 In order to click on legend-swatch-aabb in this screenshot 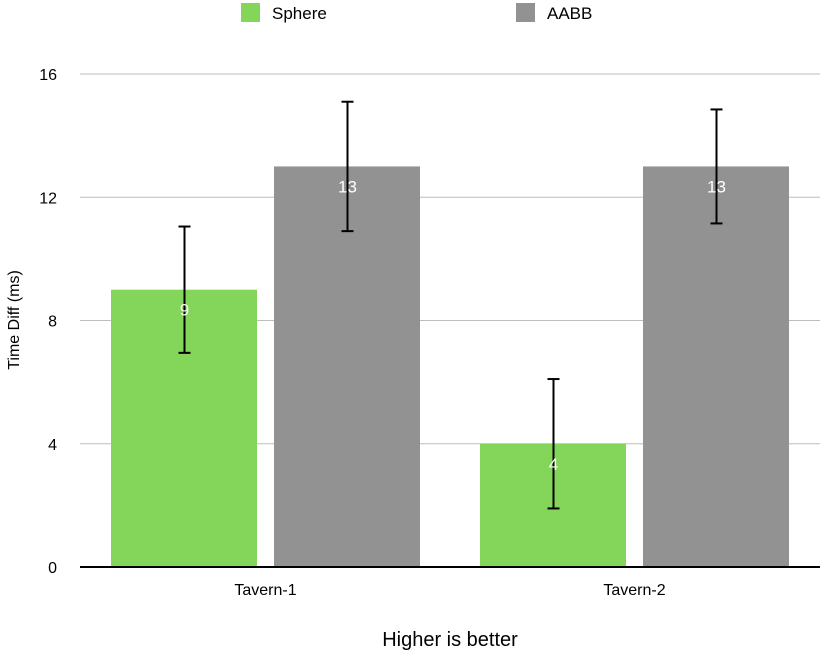, I will do `click(525, 12)`.